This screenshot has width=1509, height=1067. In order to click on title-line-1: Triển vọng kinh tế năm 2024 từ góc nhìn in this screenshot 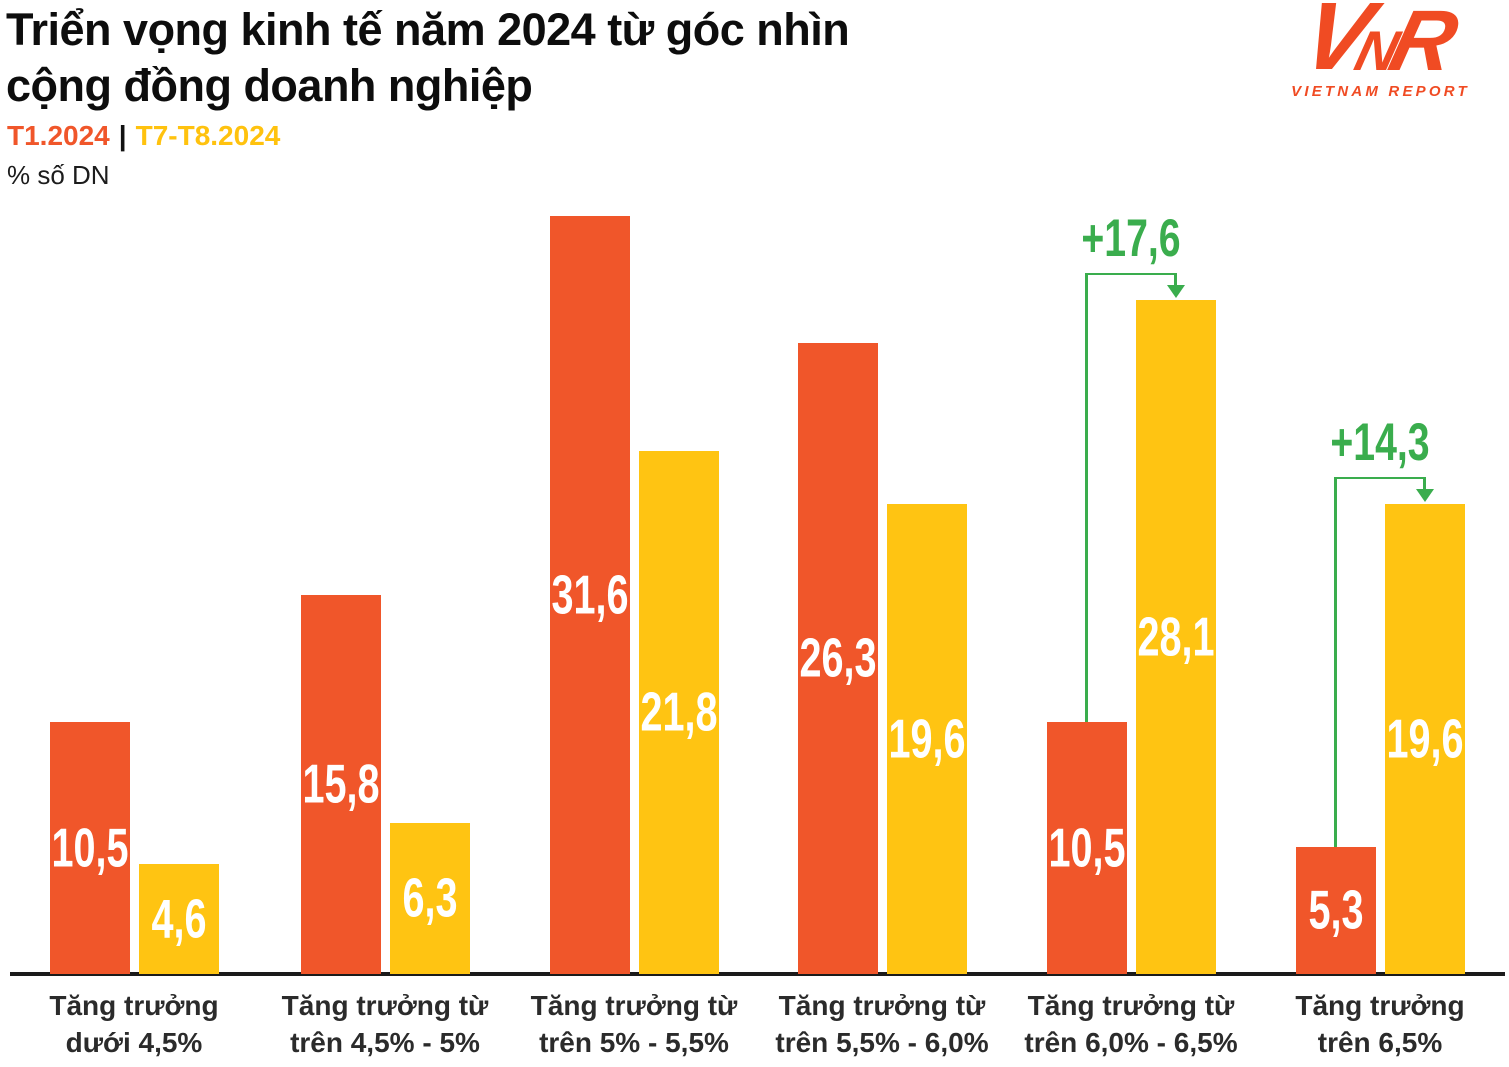, I will do `click(428, 29)`.